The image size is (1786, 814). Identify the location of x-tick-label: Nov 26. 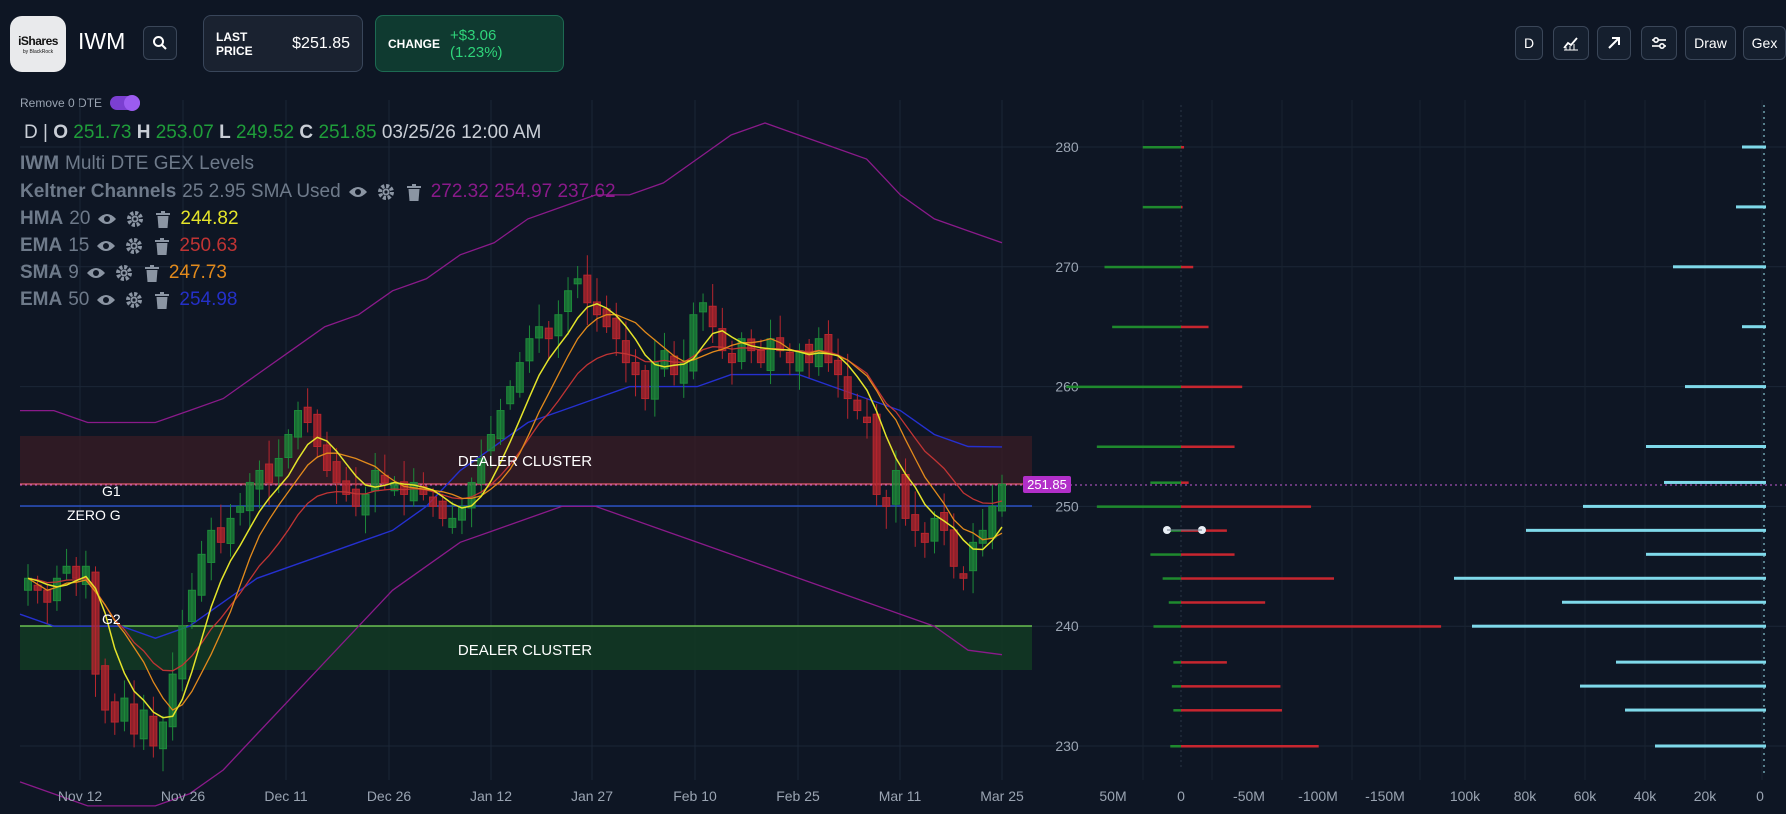
(183, 796).